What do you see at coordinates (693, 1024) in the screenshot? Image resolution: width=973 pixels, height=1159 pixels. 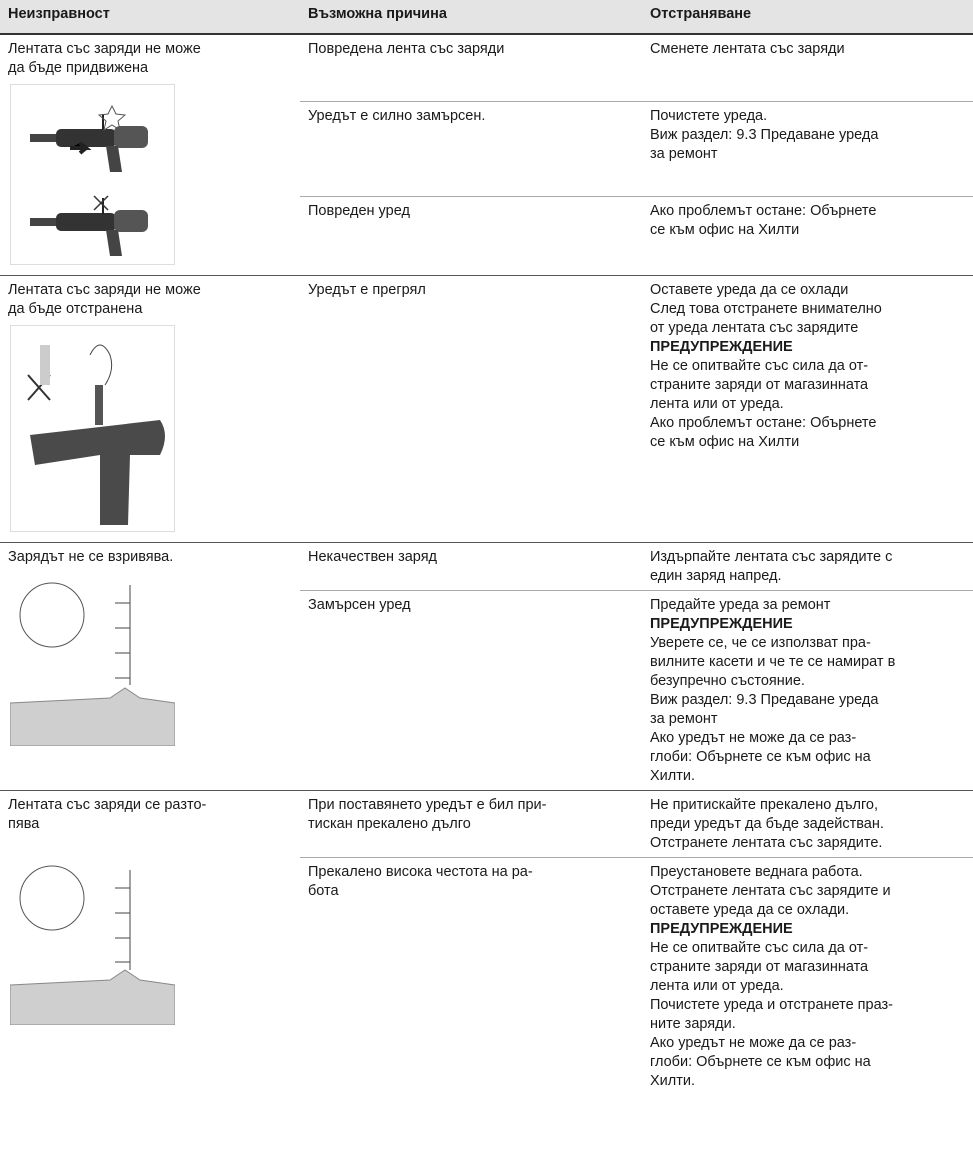 I see `text-line: ните заряди.` at bounding box center [693, 1024].